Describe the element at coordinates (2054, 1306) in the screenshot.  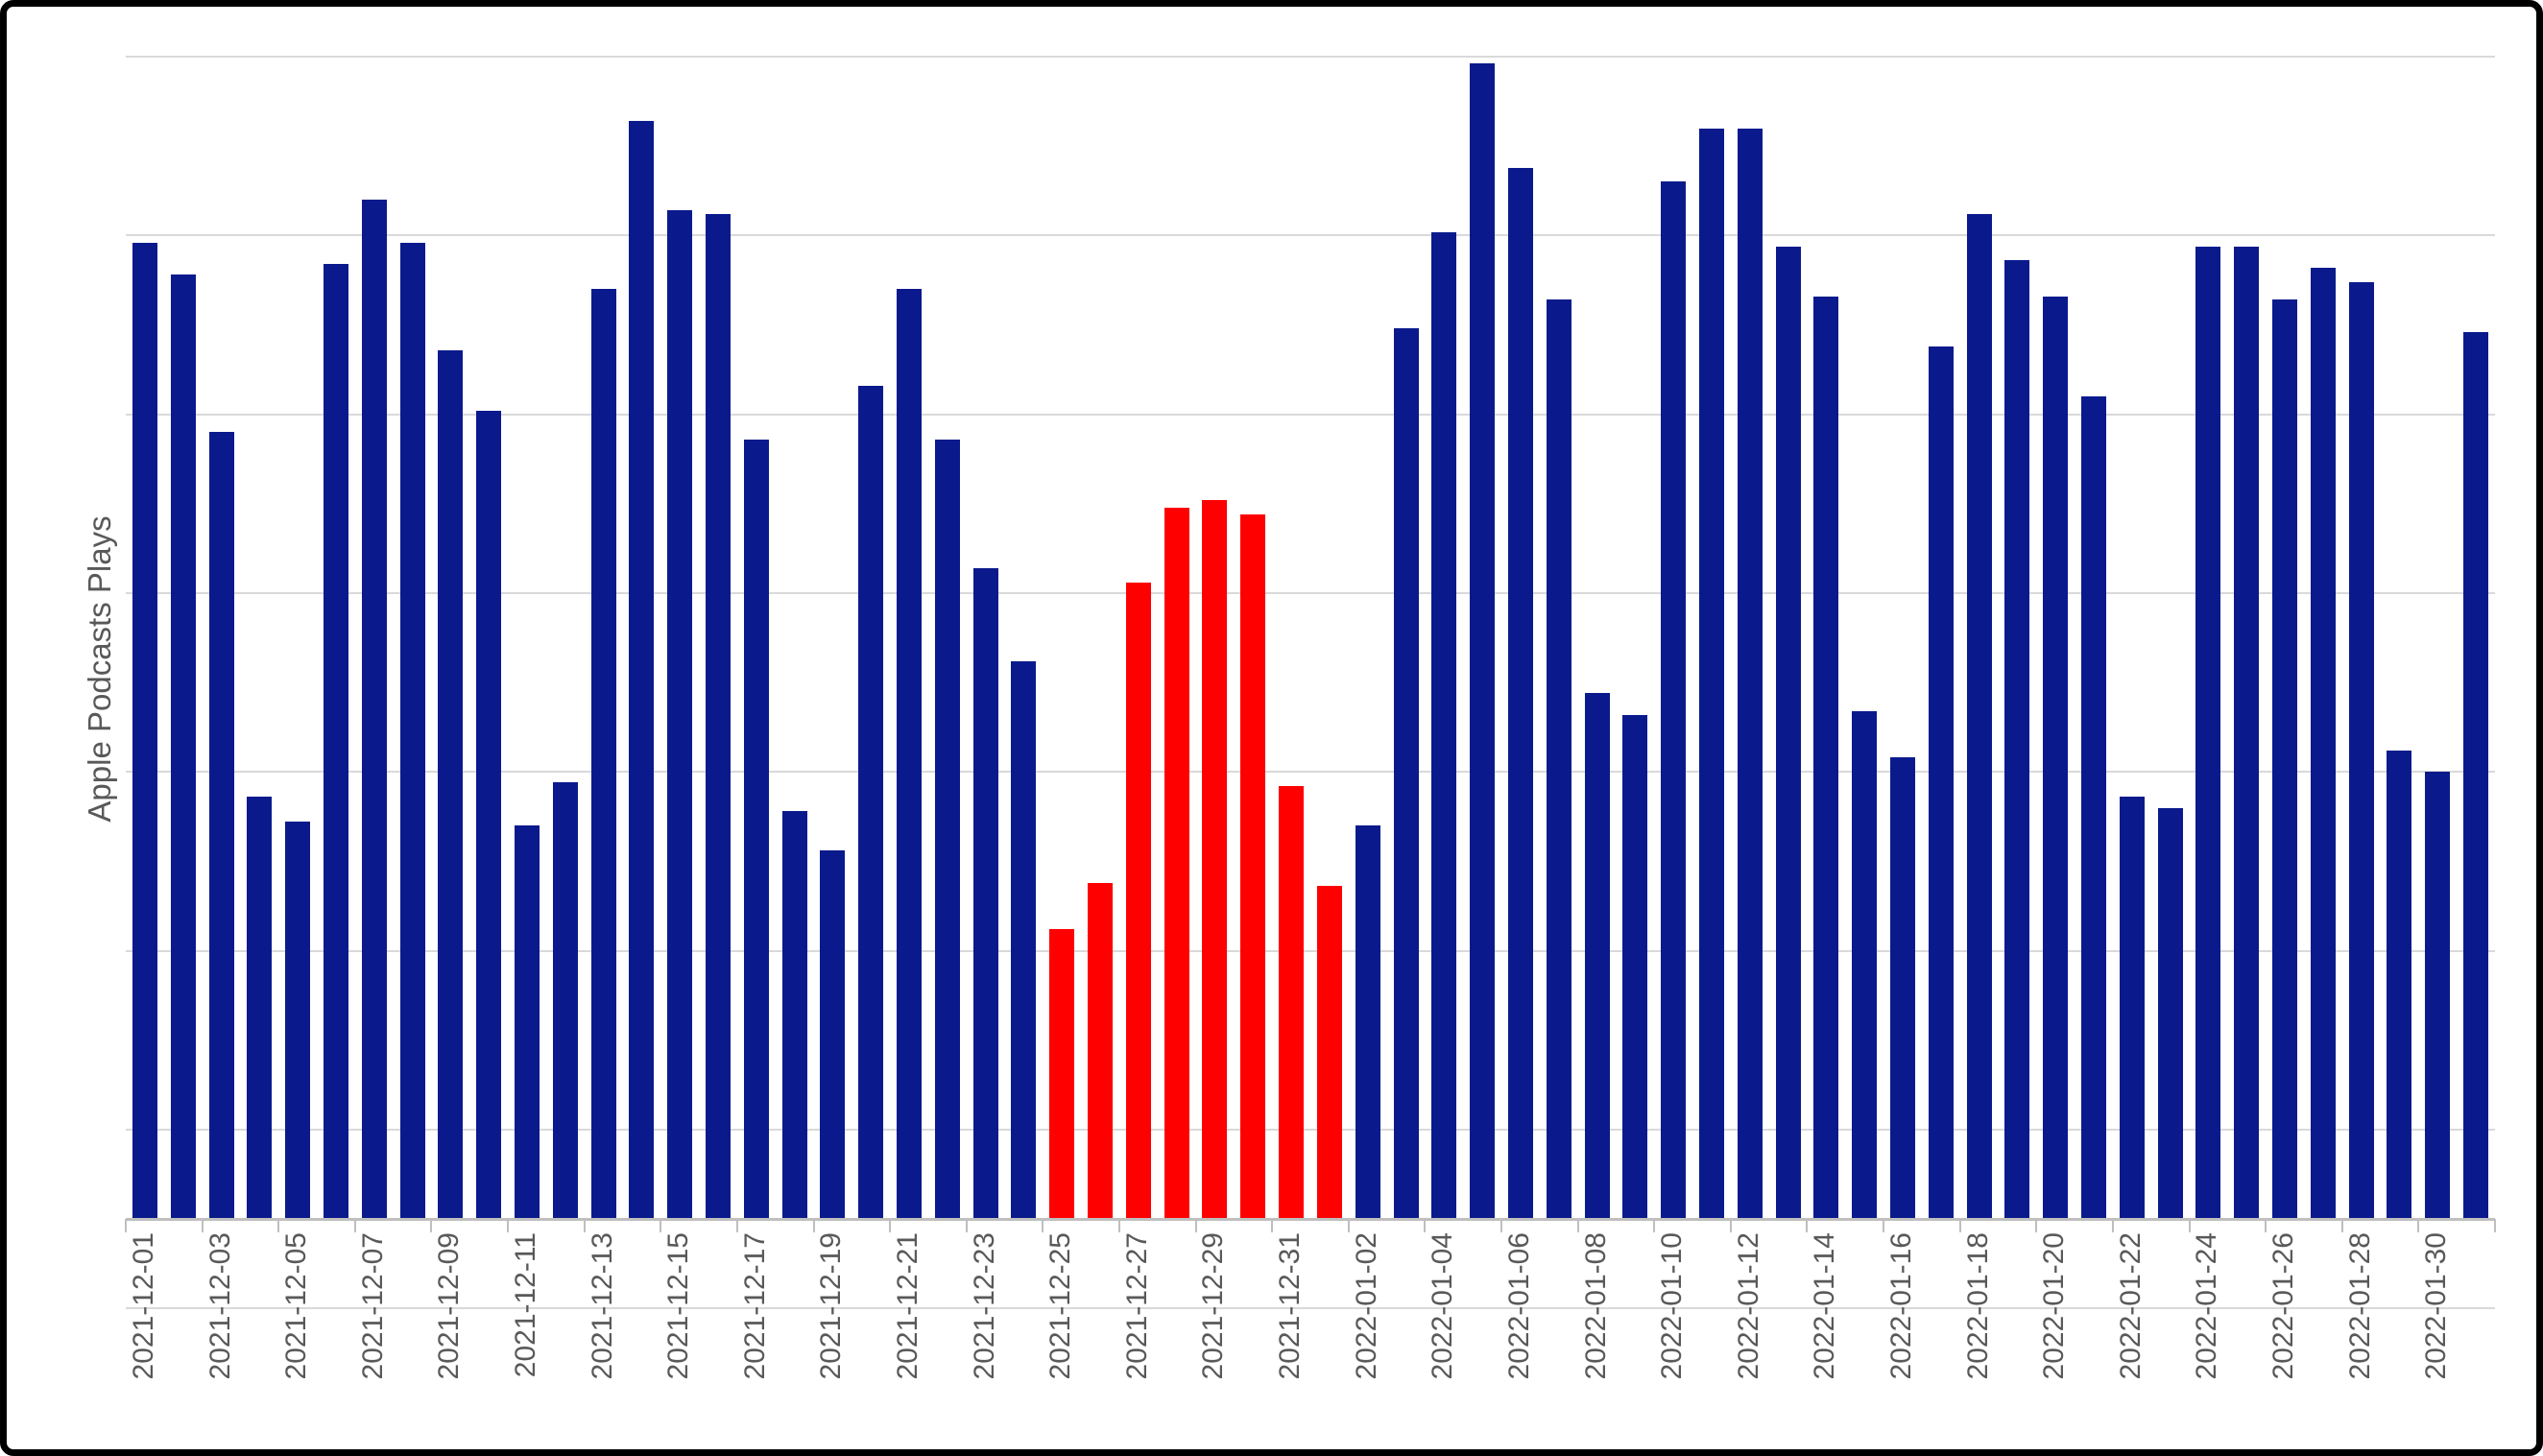
I see `x-tick-label: 2022-01-20` at that location.